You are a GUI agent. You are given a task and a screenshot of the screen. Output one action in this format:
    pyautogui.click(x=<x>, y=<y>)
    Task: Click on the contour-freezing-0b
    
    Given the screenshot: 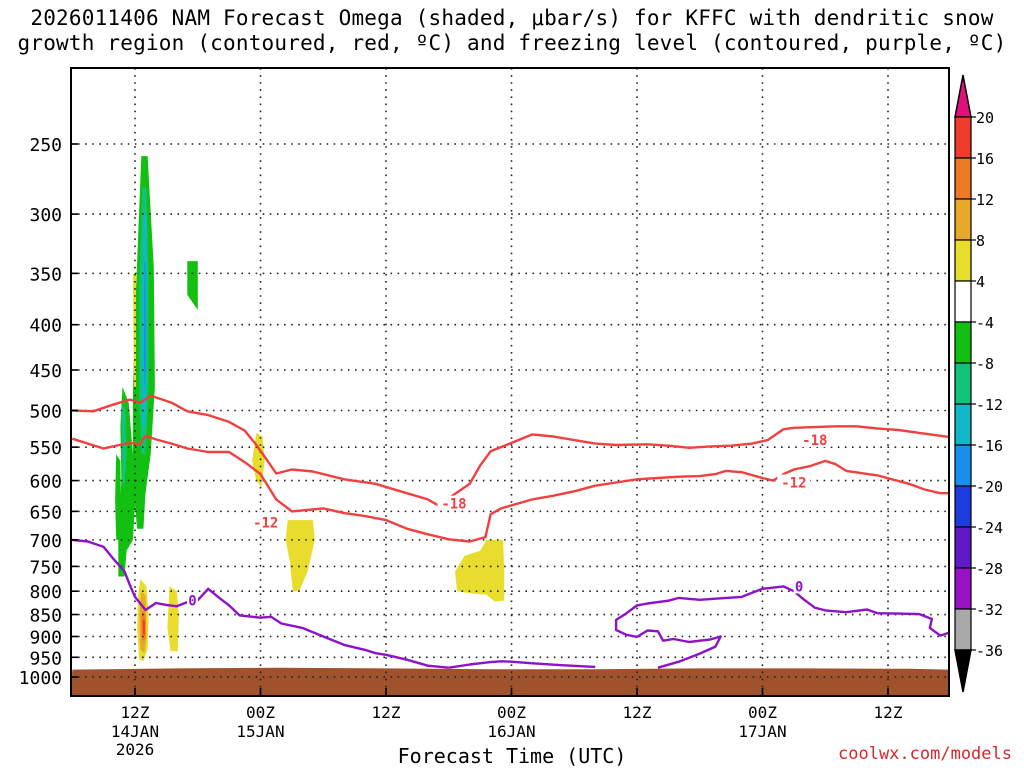 What is the action you would take?
    pyautogui.click(x=522, y=664)
    